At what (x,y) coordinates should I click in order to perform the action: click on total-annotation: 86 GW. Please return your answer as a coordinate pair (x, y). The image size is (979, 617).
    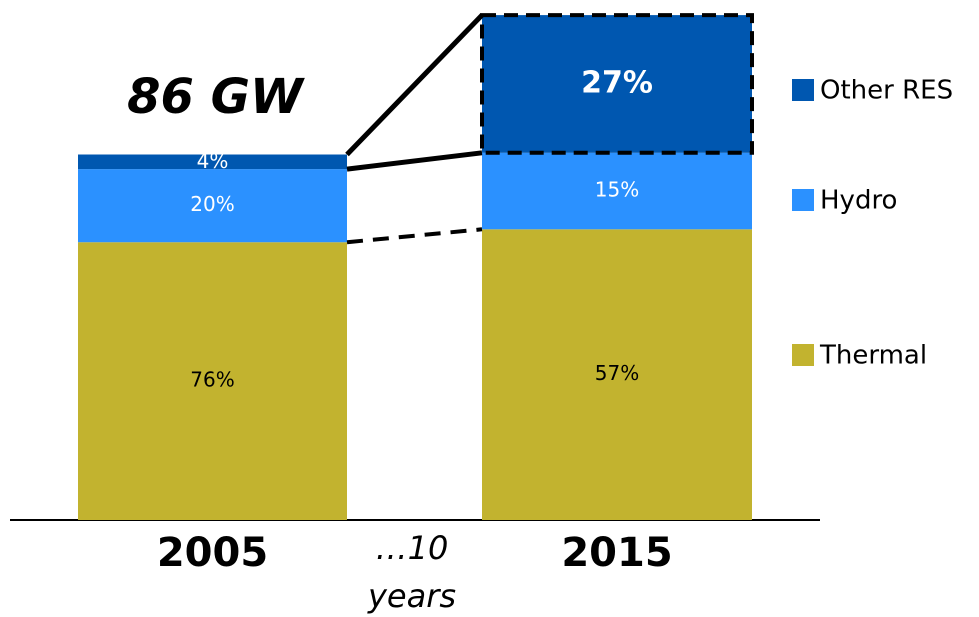
    Looking at the image, I should click on (216, 97).